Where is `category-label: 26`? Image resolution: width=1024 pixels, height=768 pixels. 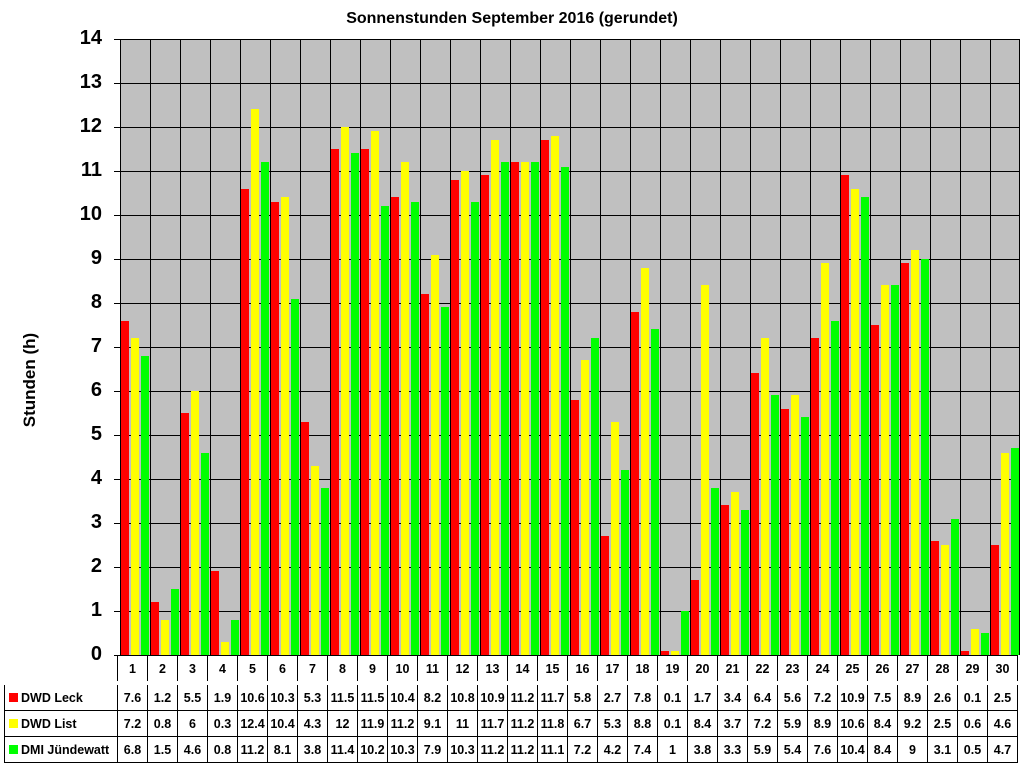 category-label: 26 is located at coordinates (882, 669).